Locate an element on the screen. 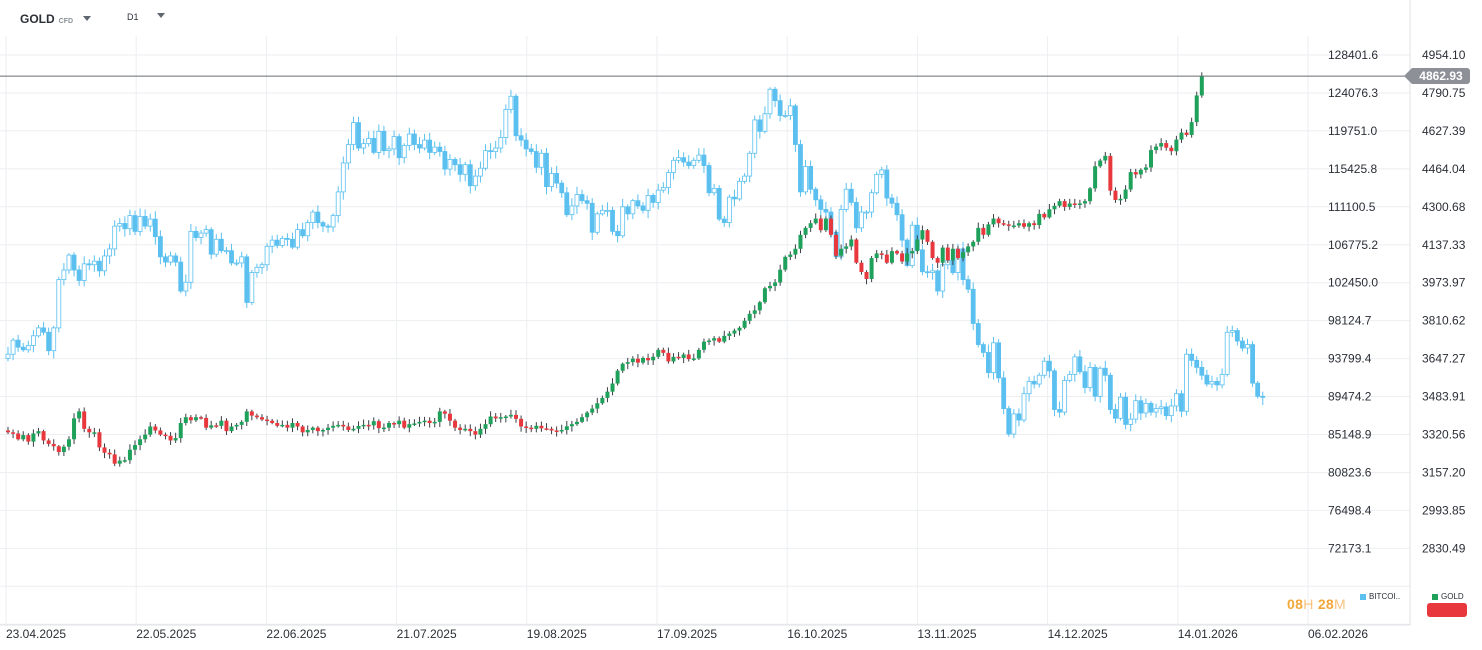  left-axis-tick-label: 111100.5 is located at coordinates (1352, 207).